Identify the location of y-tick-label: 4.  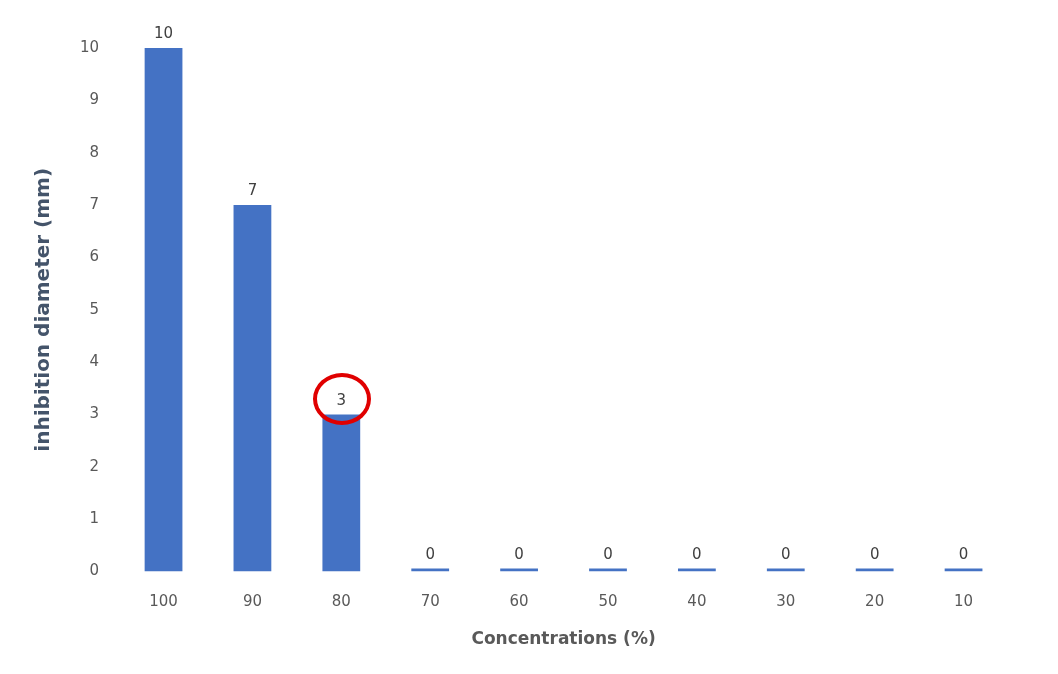
(94, 361).